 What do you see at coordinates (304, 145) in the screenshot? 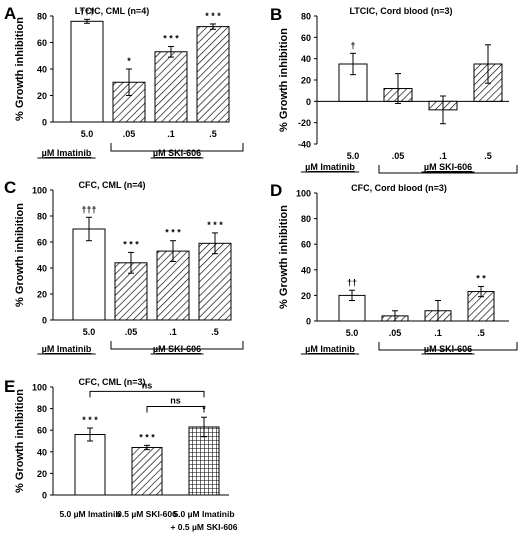
I see `y-tick-label: -40` at bounding box center [304, 145].